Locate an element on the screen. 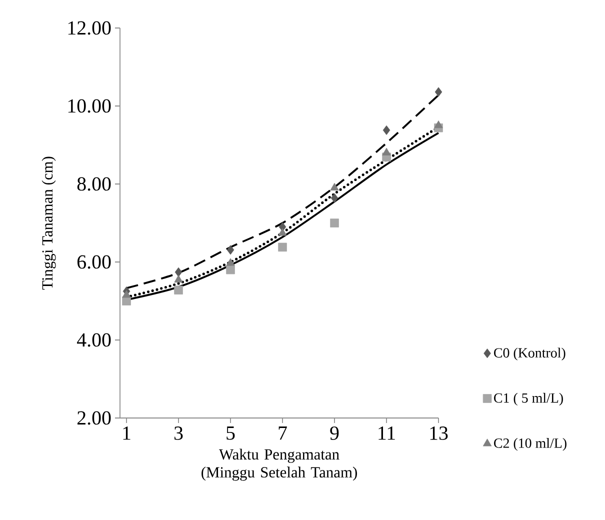 This screenshot has width=605, height=520. x-axis-title: Waktu Pengamatan (Minggu Setelah Tanam) is located at coordinates (279, 464).